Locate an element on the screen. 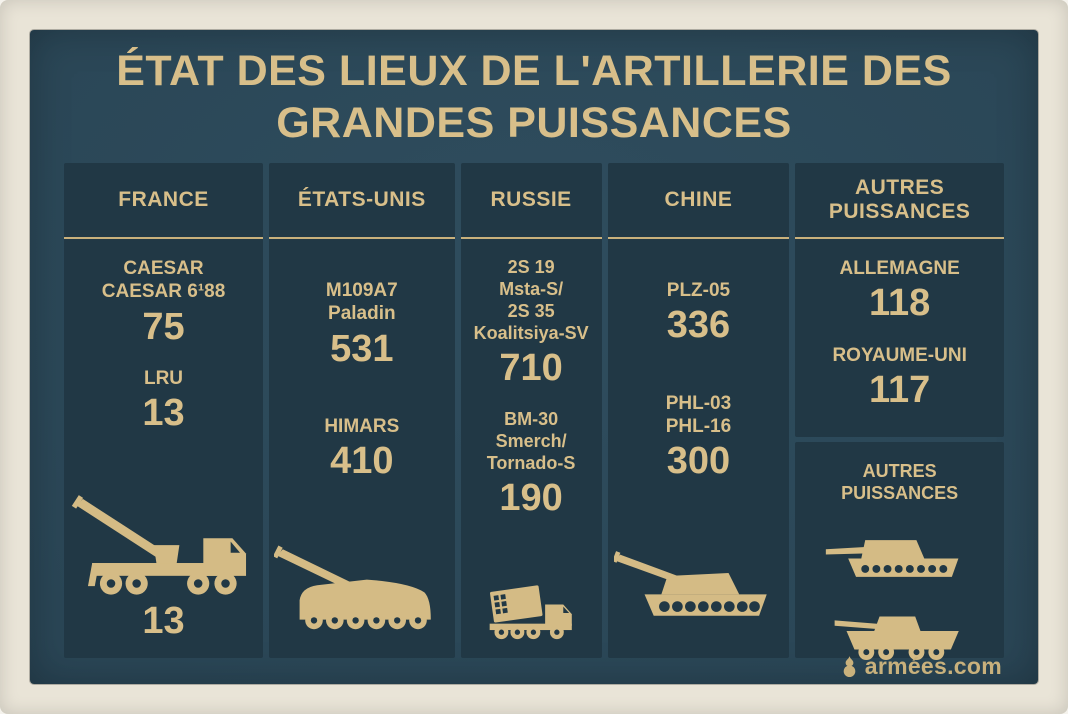 Image resolution: width=1068 pixels, height=714 pixels. column-header-chine: CHINE is located at coordinates (698, 201).